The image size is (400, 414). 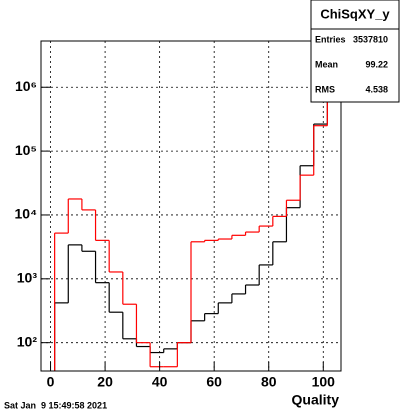 What do you see at coordinates (27, 278) in the screenshot?
I see `y-tick-label: 10³` at bounding box center [27, 278].